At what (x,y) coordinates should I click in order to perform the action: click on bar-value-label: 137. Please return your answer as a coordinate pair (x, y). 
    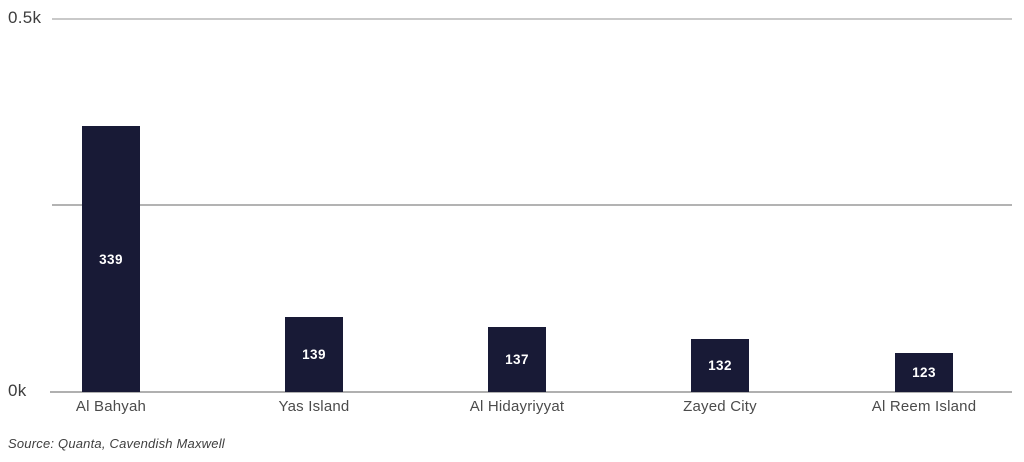
    Looking at the image, I should click on (517, 359).